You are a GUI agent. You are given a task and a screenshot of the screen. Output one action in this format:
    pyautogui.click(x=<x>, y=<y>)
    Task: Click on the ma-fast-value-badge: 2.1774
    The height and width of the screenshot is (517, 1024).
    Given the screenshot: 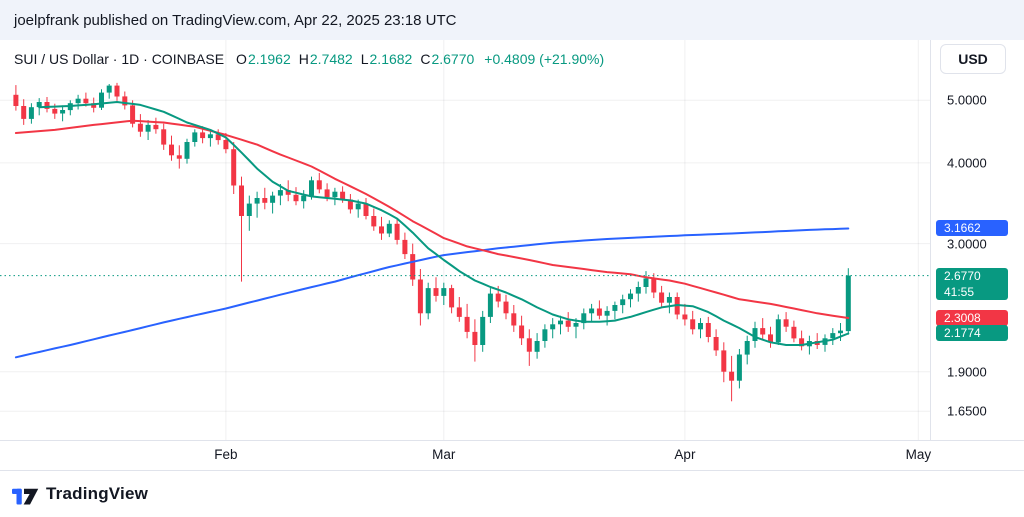 What is the action you would take?
    pyautogui.click(x=972, y=333)
    